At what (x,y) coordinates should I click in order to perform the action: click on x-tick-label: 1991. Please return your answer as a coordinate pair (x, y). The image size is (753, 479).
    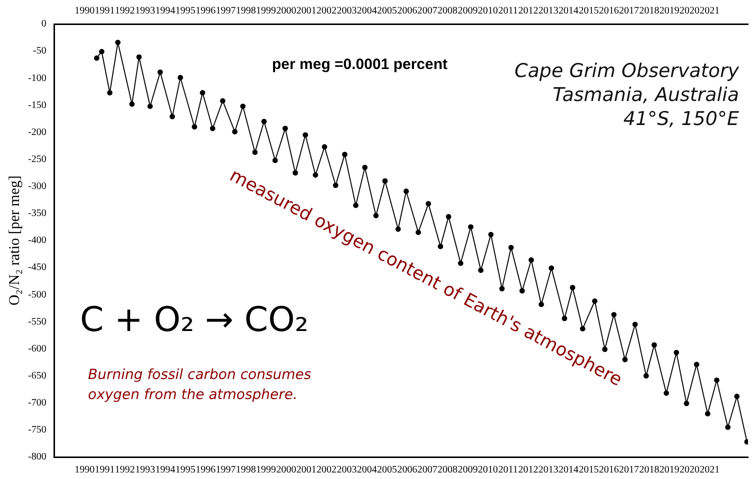
    Looking at the image, I should click on (104, 470).